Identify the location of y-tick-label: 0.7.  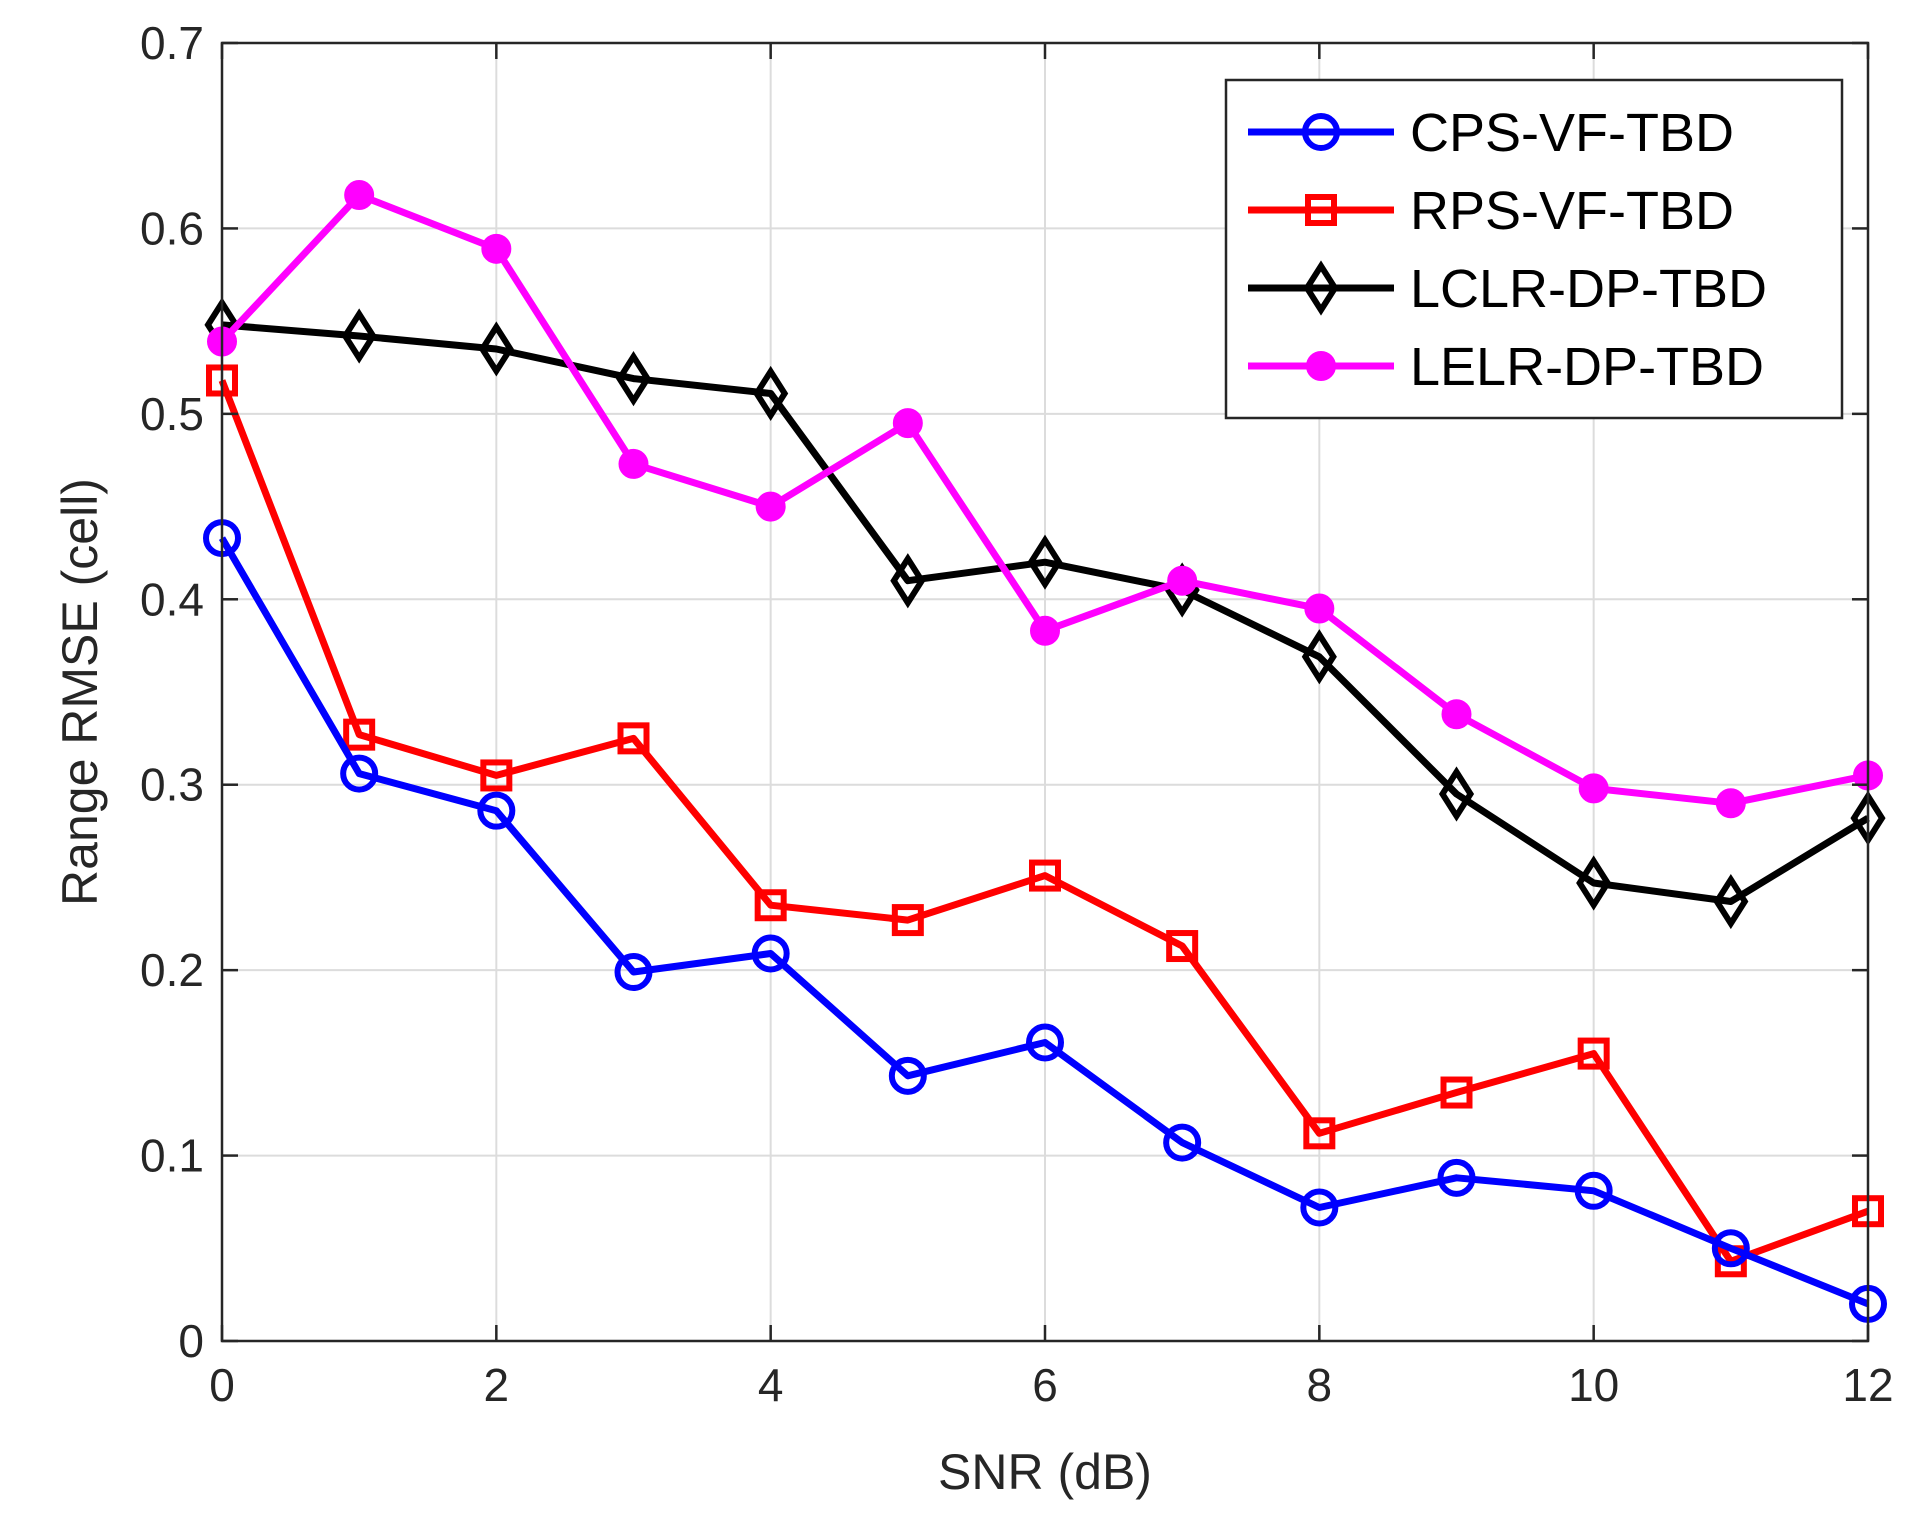
(172, 43).